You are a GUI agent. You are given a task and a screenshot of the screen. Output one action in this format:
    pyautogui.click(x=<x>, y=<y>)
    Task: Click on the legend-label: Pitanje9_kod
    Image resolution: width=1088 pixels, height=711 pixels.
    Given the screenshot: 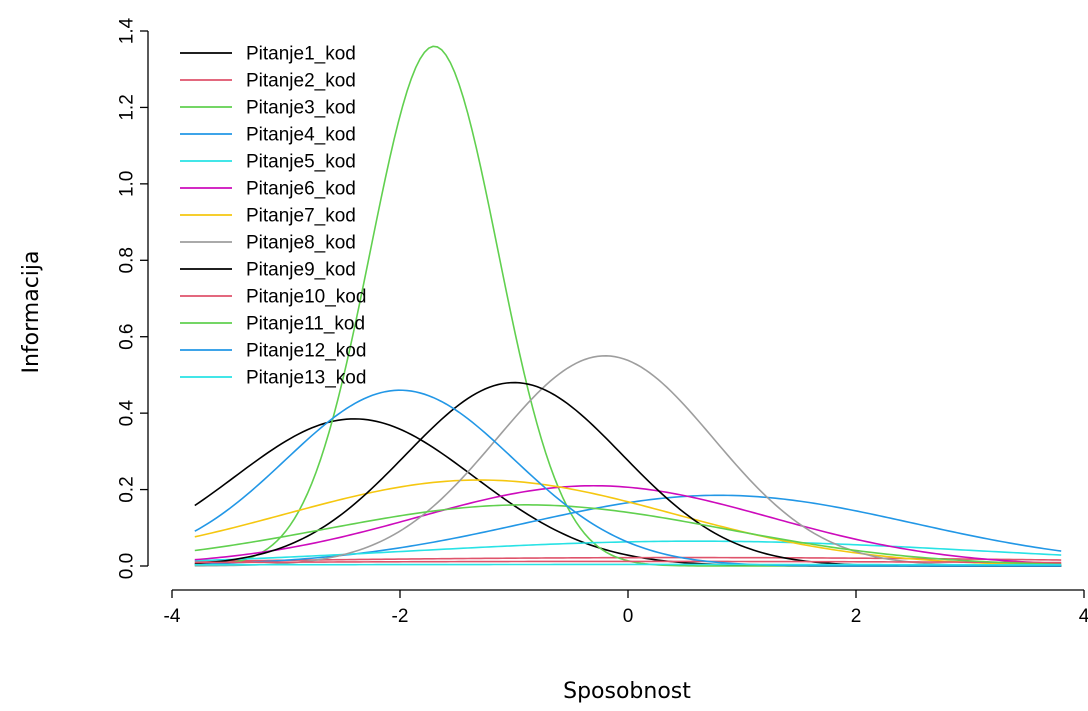 What is the action you would take?
    pyautogui.click(x=301, y=270)
    